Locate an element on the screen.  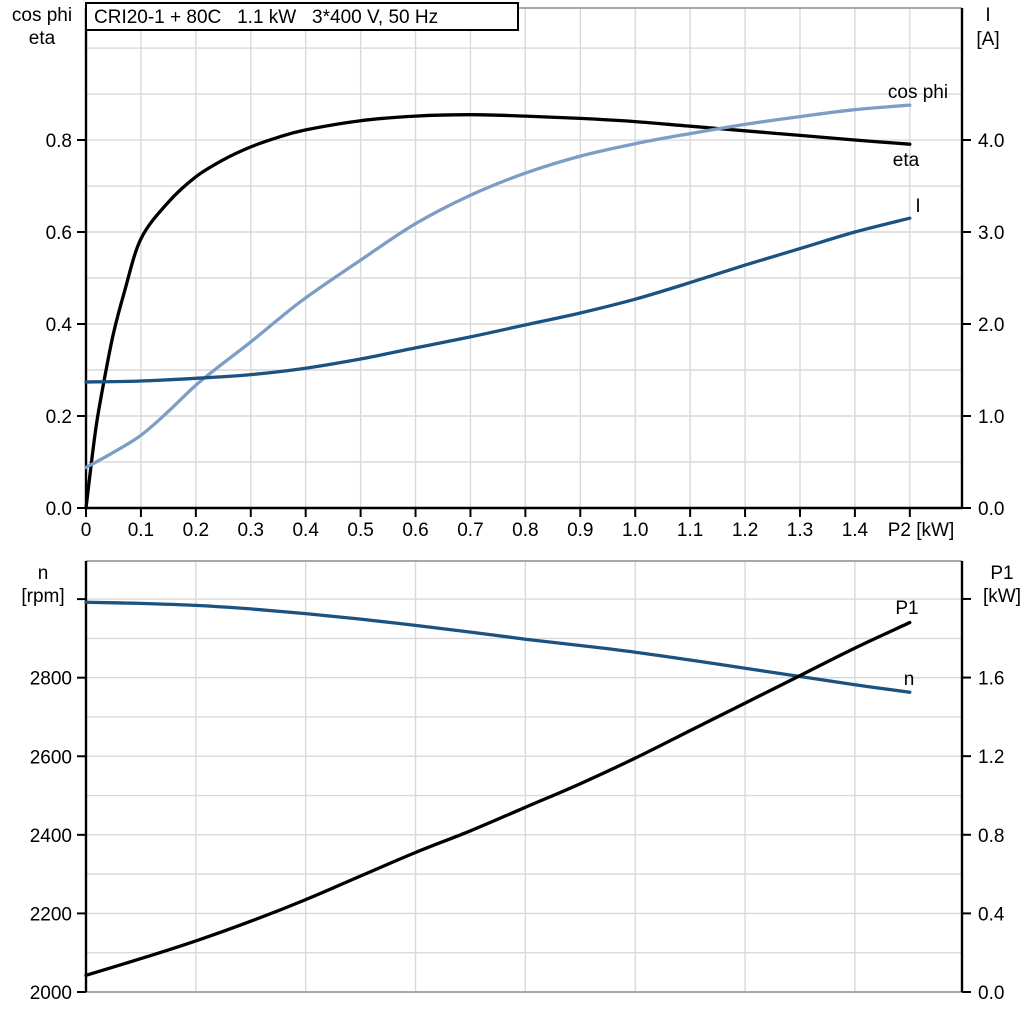
y-left-tick-label: 0.4 is located at coordinates (59, 325).